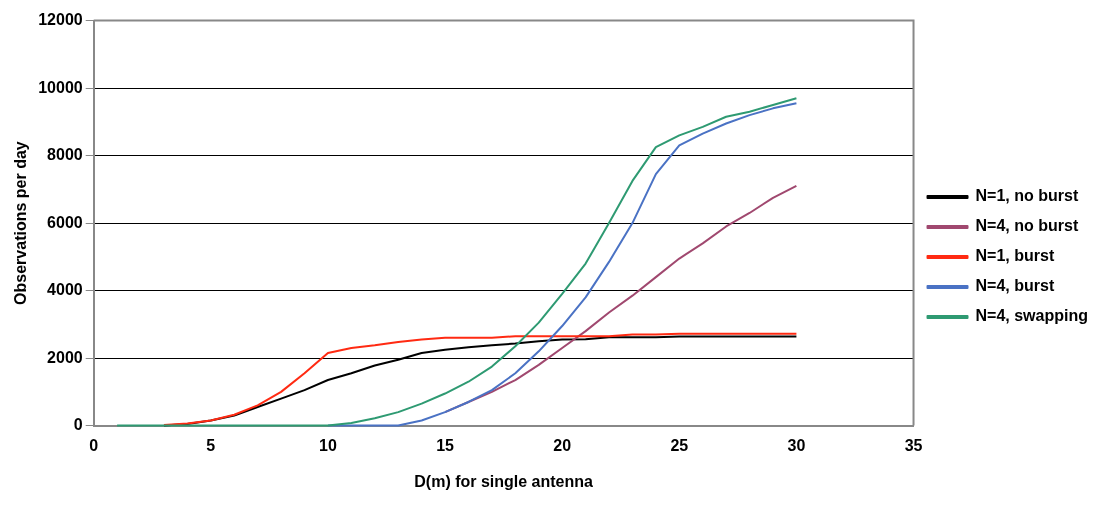 This screenshot has height=506, width=1120. Describe the element at coordinates (796, 445) in the screenshot. I see `x-tick-label: 30` at that location.